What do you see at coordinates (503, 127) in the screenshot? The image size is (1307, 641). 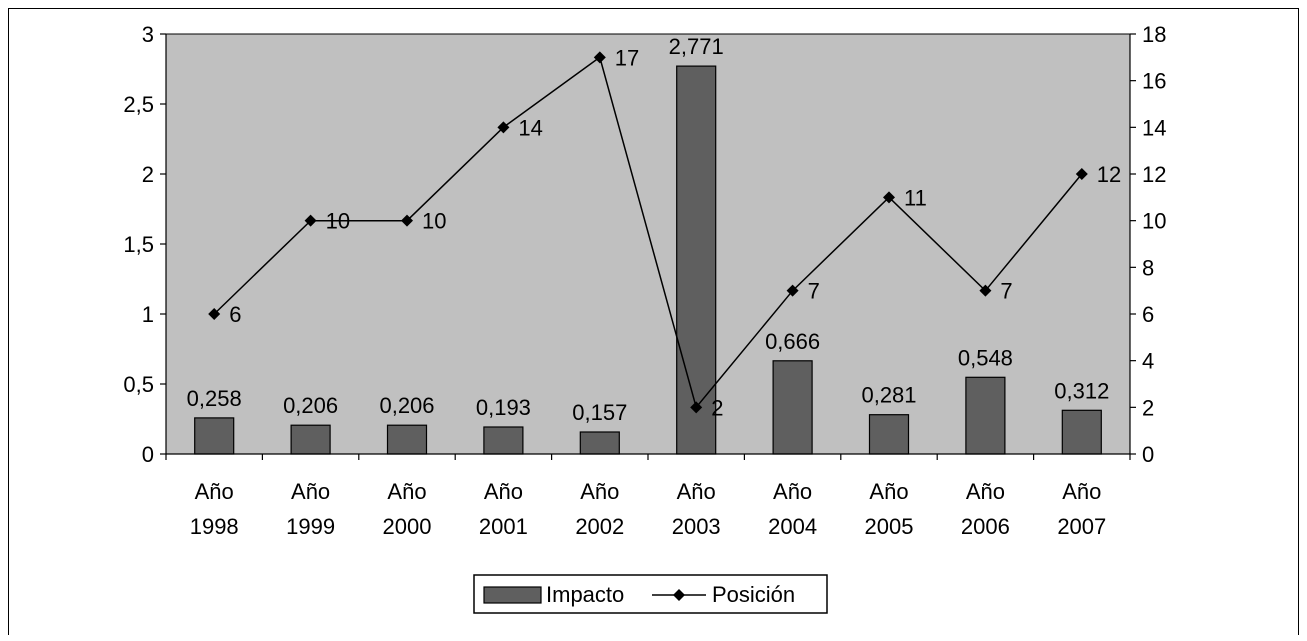 I see `posicion-marker-2001` at bounding box center [503, 127].